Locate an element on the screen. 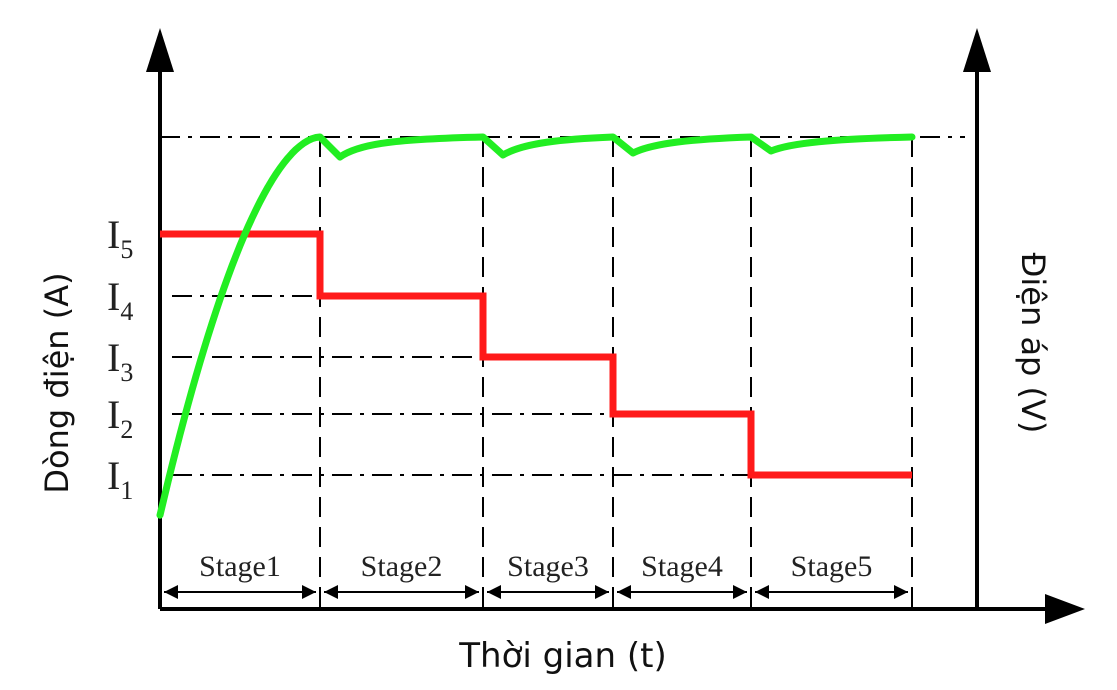 The width and height of the screenshot is (1117, 690). level-label-3: I3 is located at coordinates (120, 361).